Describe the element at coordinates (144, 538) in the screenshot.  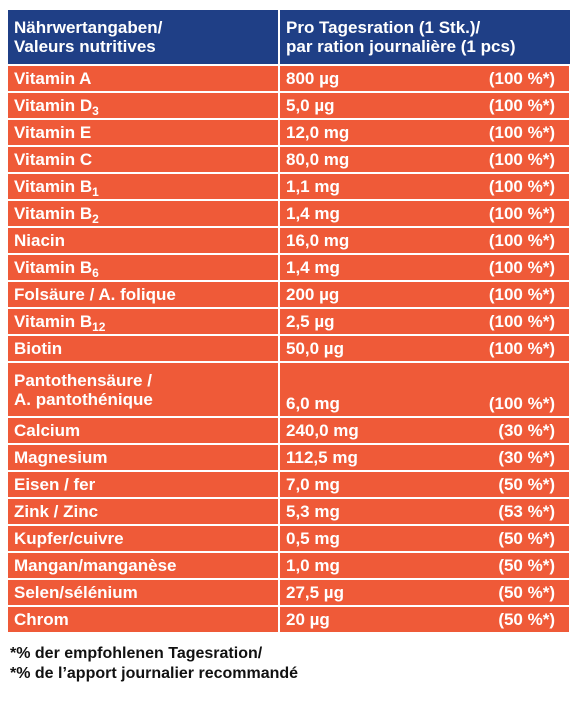
I see `nutrient-name: Kupfer/cuivre` at that location.